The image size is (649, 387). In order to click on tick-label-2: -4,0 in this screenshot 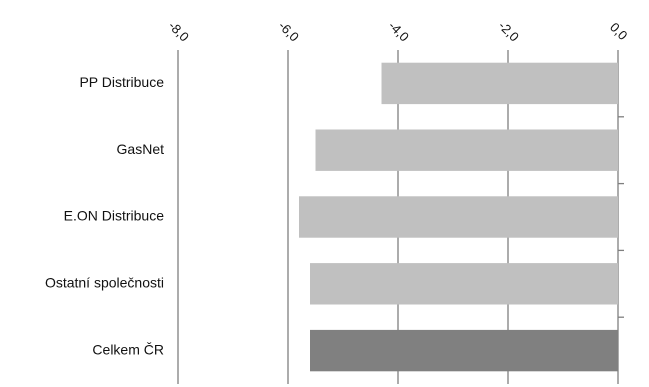, I will do `click(399, 31)`.